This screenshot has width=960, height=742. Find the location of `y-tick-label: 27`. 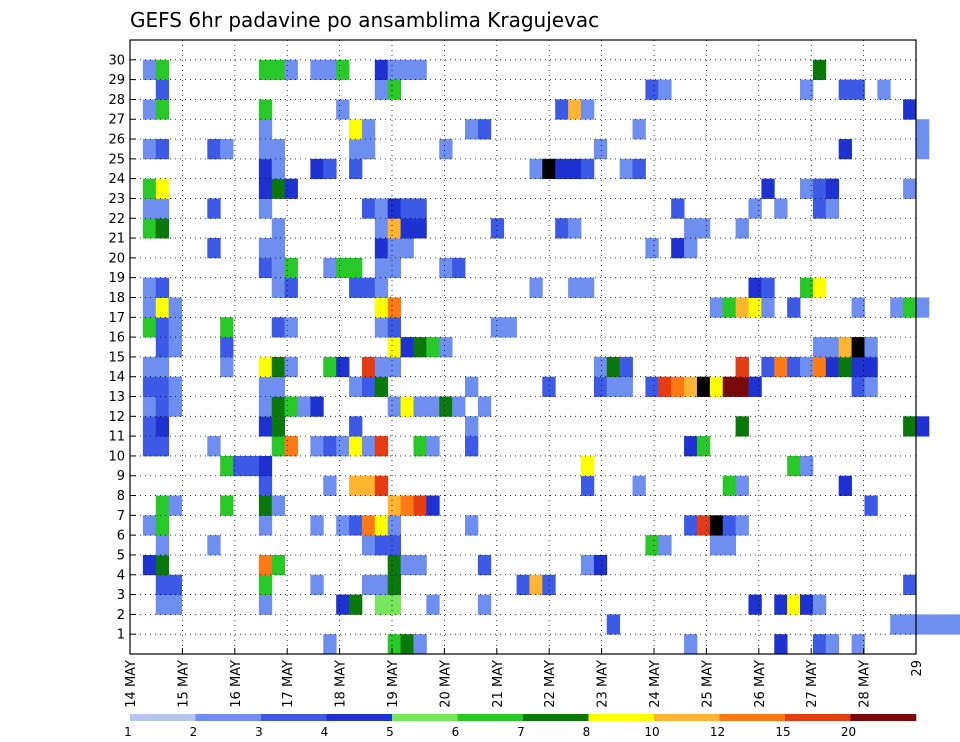

y-tick-label: 27 is located at coordinates (116, 120).